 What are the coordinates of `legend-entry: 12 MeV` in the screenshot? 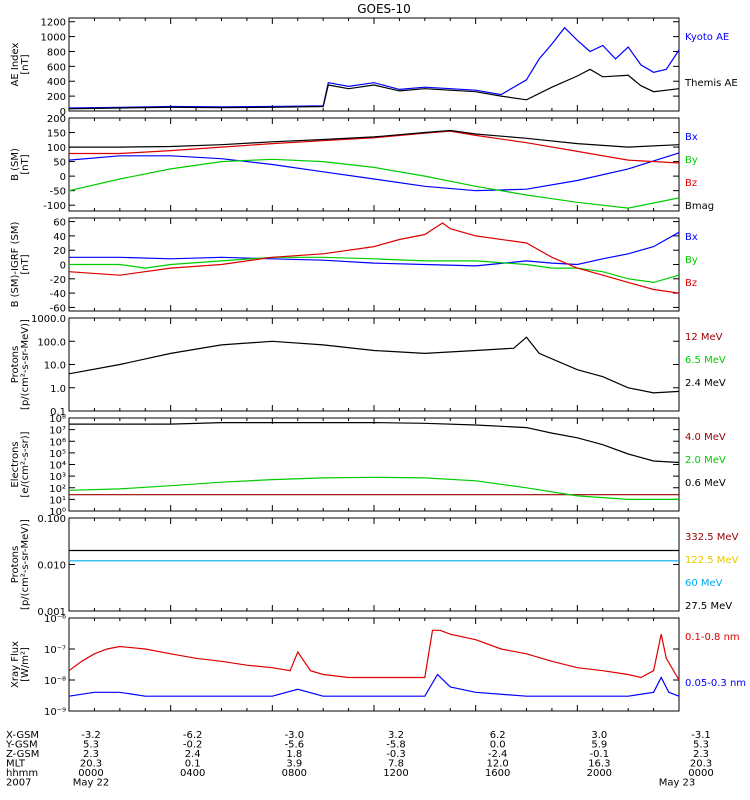 It's located at (704, 337).